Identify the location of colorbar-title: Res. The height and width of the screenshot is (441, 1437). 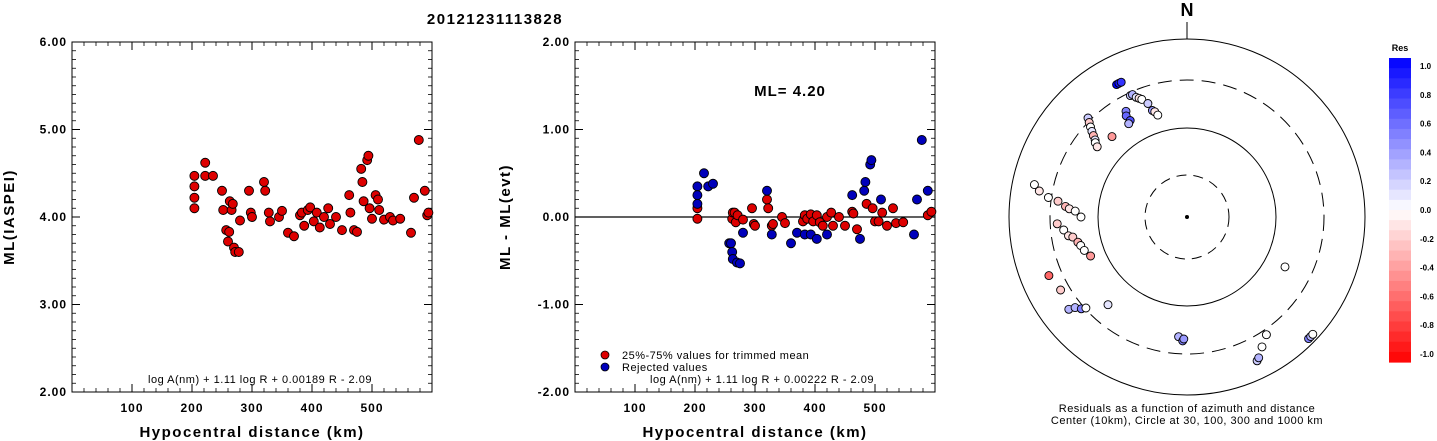
(1400, 48).